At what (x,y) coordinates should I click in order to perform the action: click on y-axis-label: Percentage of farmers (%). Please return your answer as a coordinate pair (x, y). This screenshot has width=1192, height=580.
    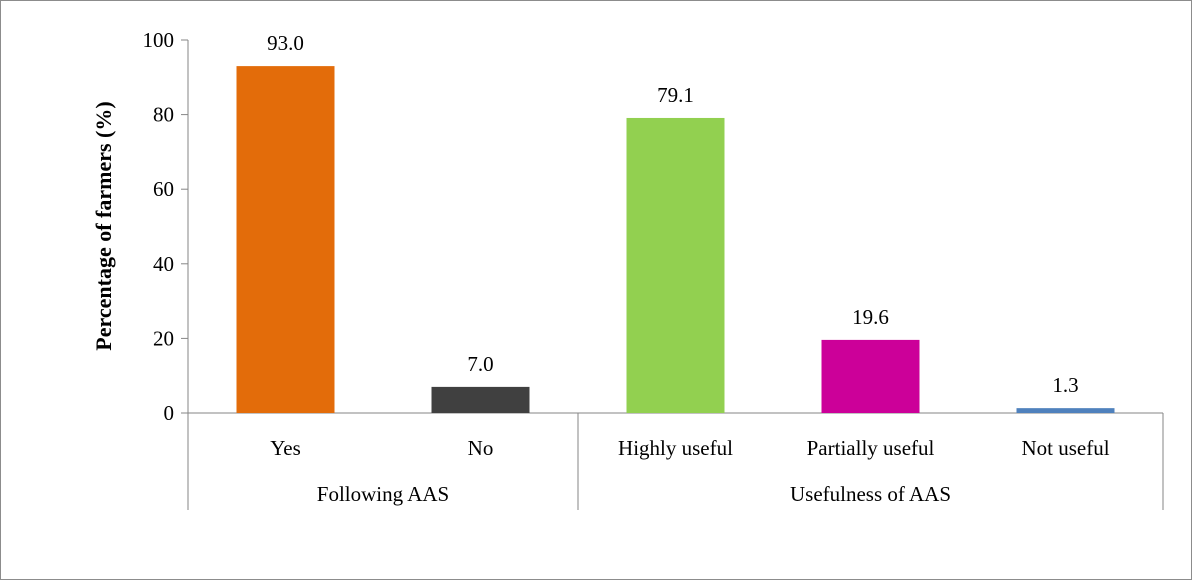
    Looking at the image, I should click on (103, 225).